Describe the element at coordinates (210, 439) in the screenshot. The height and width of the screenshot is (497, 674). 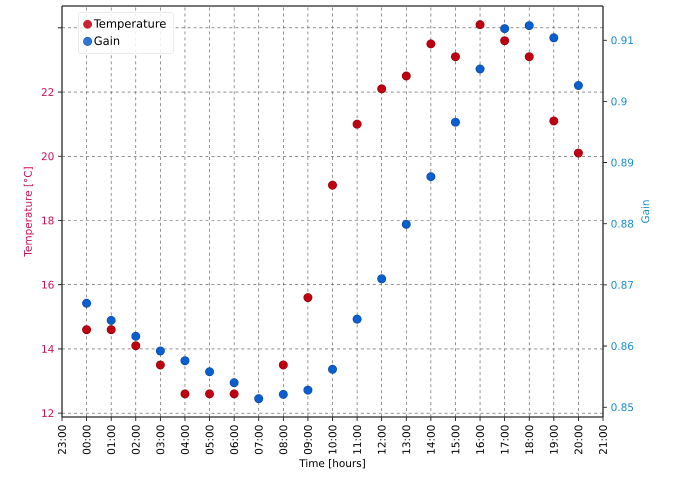
I see `x-tick-label: 05:00` at that location.